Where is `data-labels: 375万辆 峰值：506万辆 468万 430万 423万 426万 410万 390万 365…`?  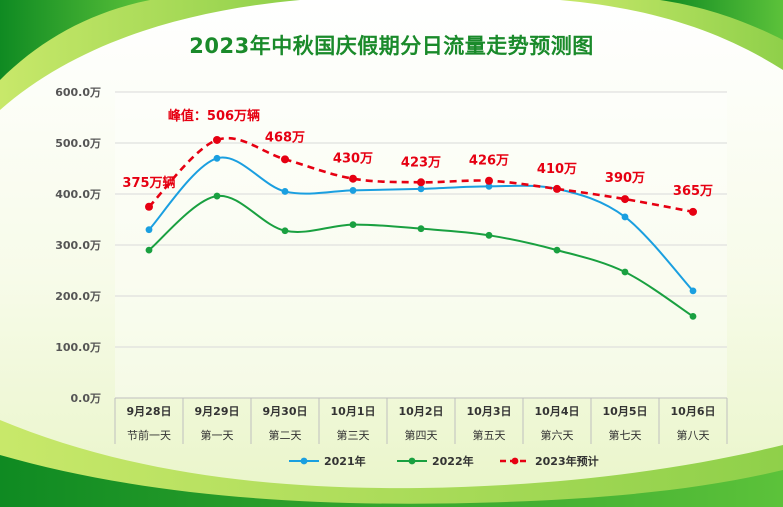 data-labels: 375万辆 峰值：506万辆 468万 430万 423万 426万 410万 390万 365… is located at coordinates (417, 153).